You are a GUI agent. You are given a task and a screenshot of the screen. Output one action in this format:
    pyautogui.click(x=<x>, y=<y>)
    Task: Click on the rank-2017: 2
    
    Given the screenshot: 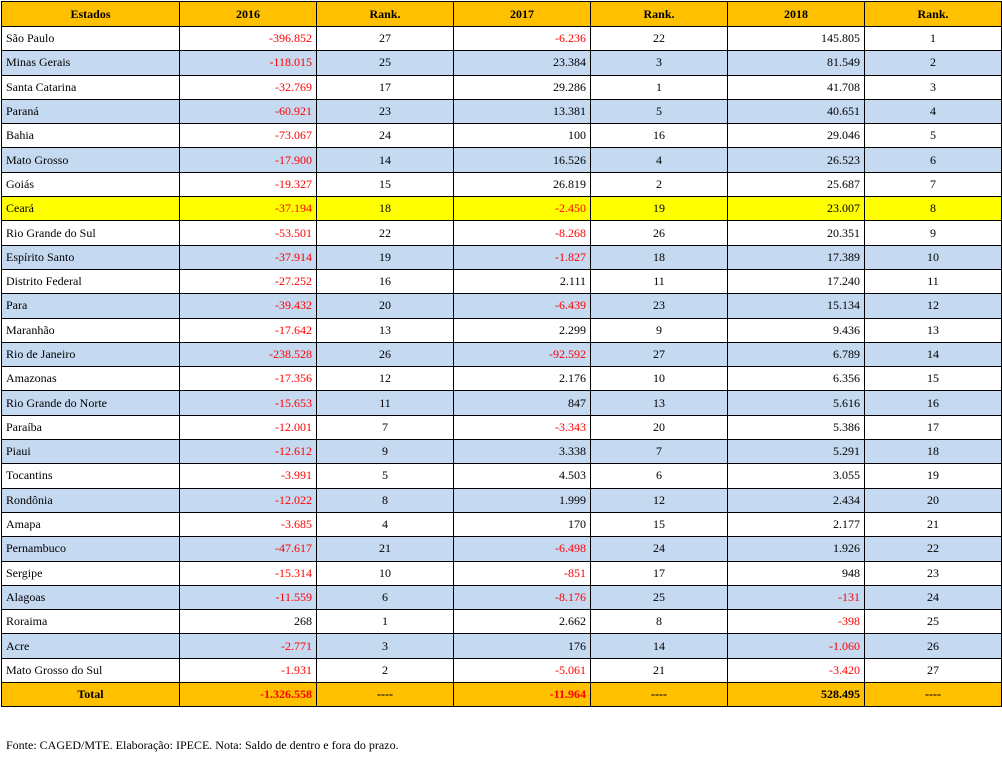 What is the action you would take?
    pyautogui.click(x=659, y=184)
    